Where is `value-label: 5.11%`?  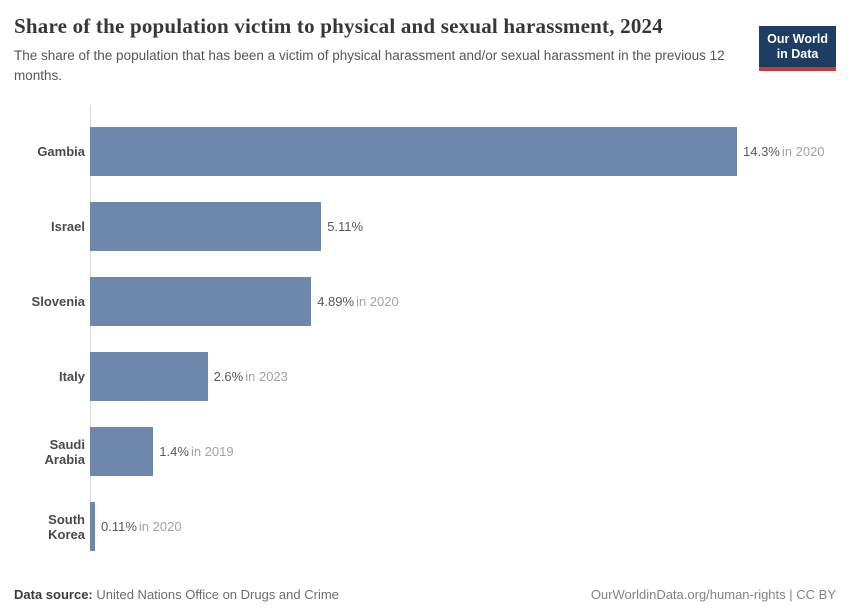
value-label: 5.11% is located at coordinates (345, 227).